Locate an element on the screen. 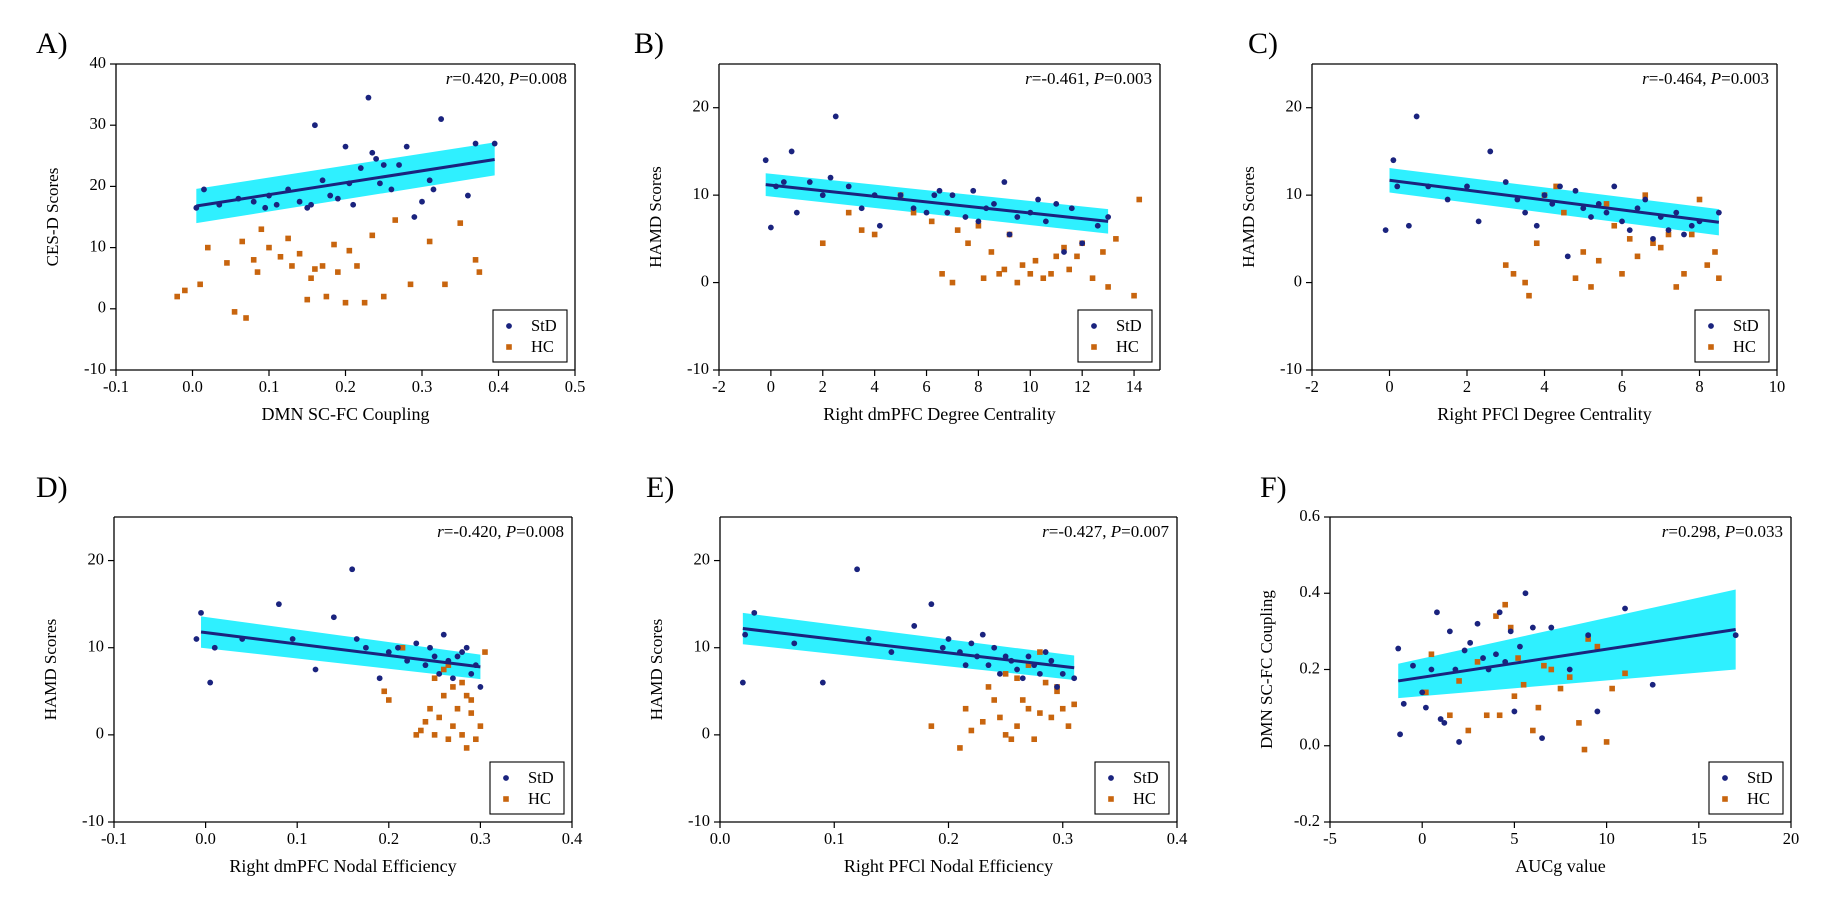 The width and height of the screenshot is (1824, 899). x-tick-label: 0 is located at coordinates (1422, 838).